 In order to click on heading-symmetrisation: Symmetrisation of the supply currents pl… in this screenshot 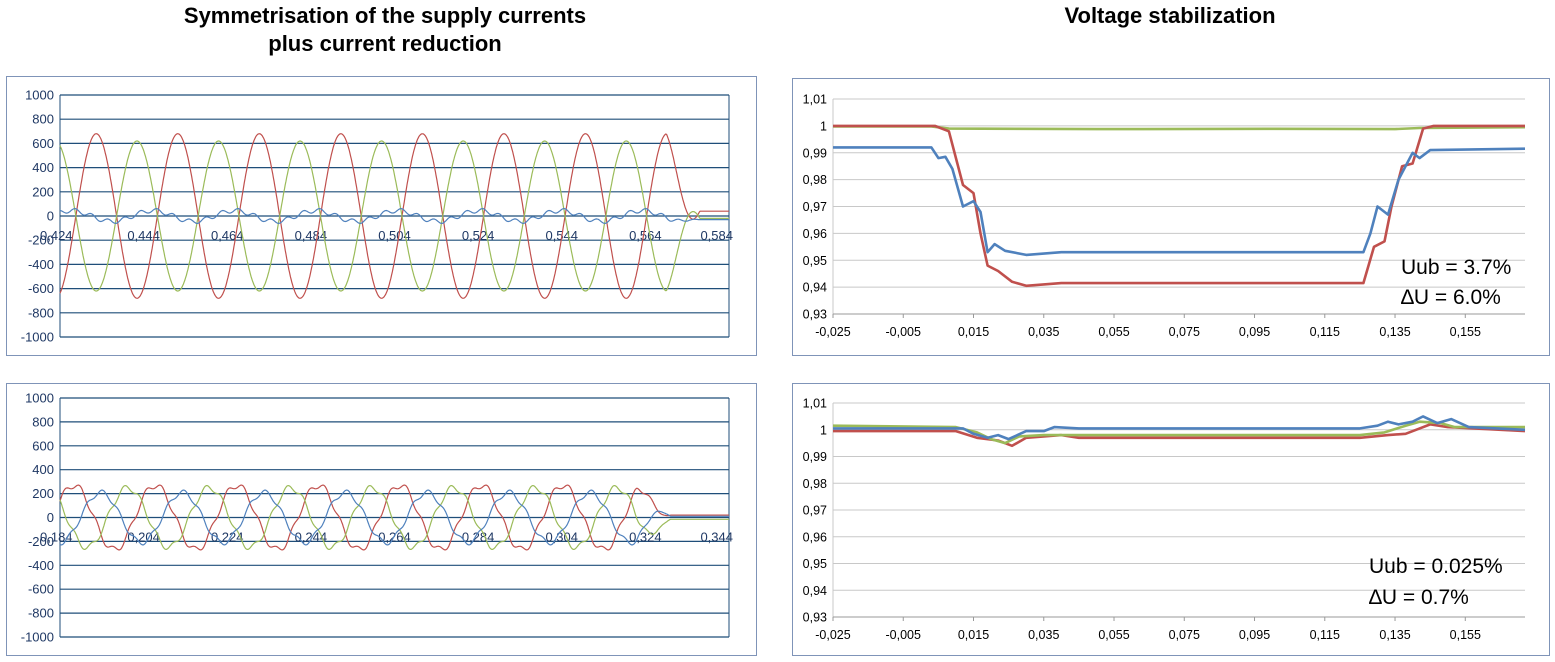, I will do `click(385, 30)`.